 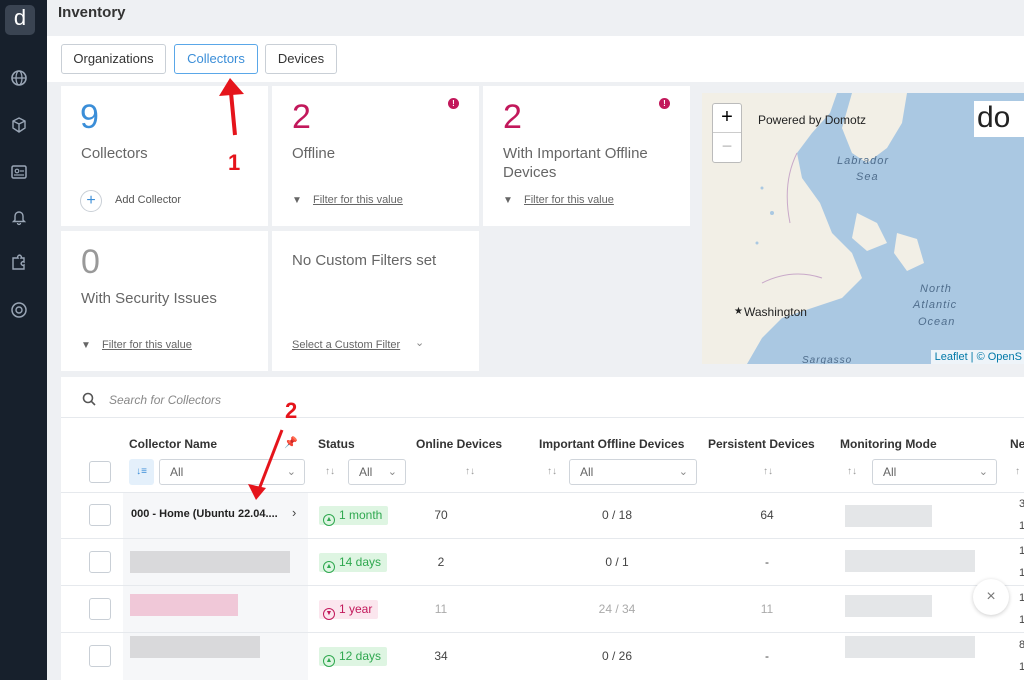 I want to click on custom-filter-label: No Custom Filters set, so click(x=364, y=260).